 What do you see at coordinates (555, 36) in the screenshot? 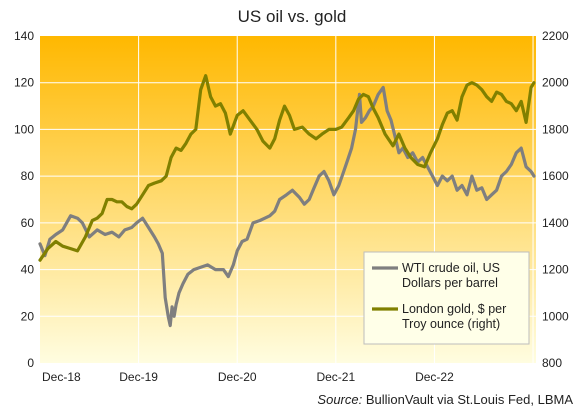
I see `y-right-tick-2200: 2200` at bounding box center [555, 36].